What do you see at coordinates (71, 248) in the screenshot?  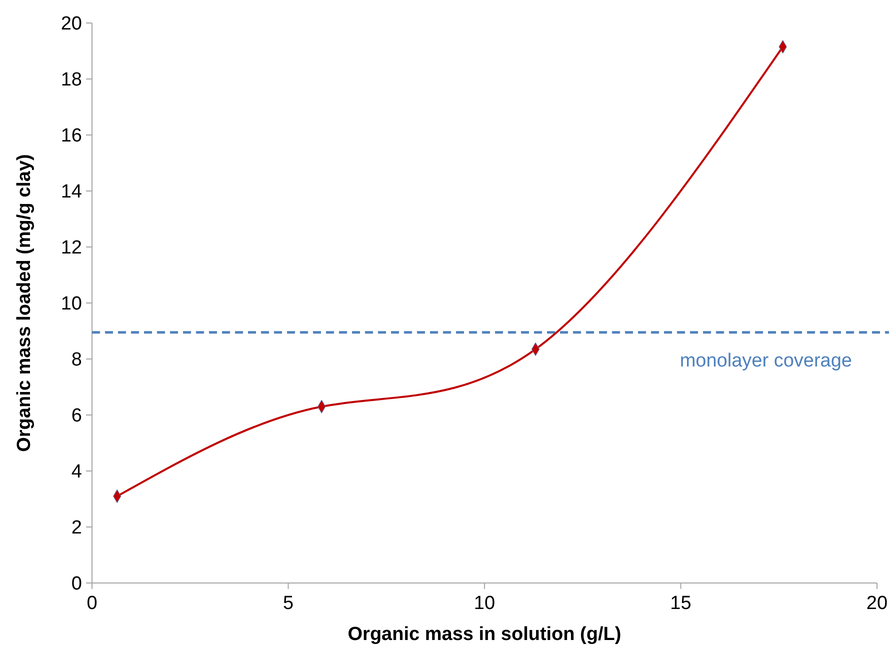 I see `y-tick-label: 12` at bounding box center [71, 248].